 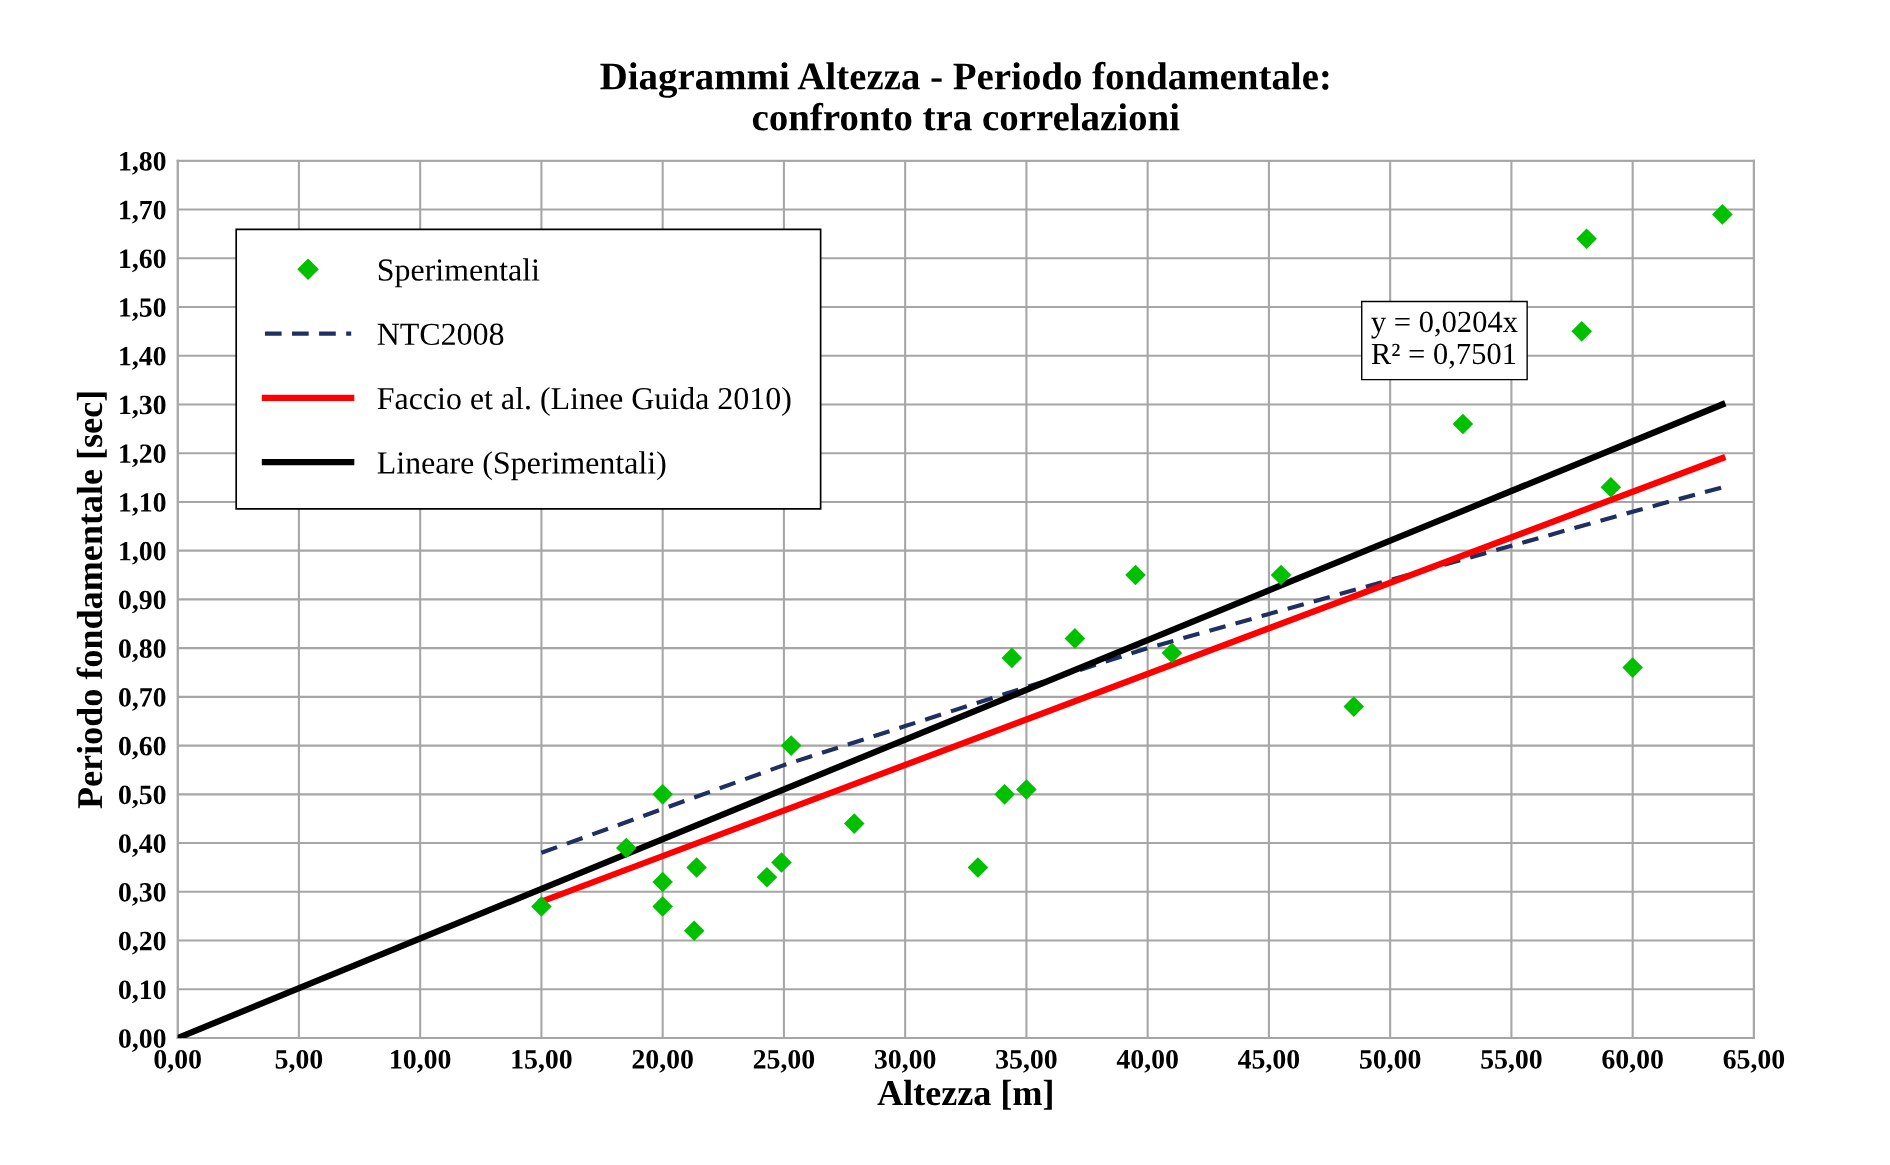 What do you see at coordinates (143, 163) in the screenshot?
I see `y-tick-label: 1,80` at bounding box center [143, 163].